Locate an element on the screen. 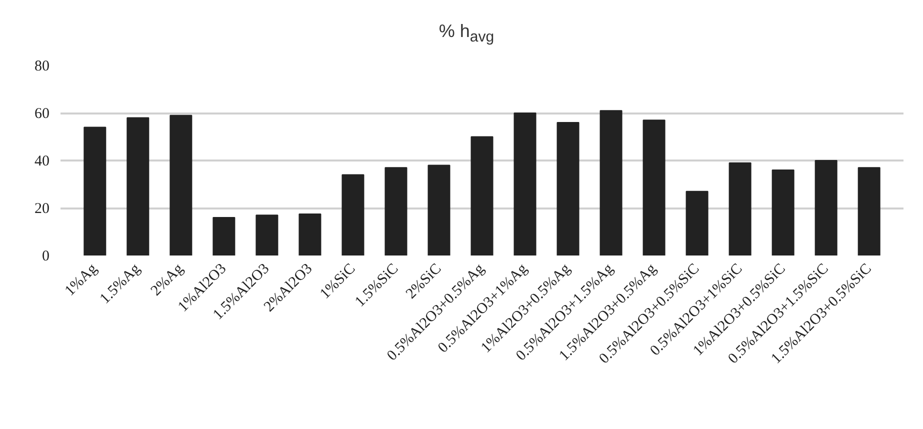 Image resolution: width=923 pixels, height=429 pixels. y-tick-label: 40 is located at coordinates (42, 162).